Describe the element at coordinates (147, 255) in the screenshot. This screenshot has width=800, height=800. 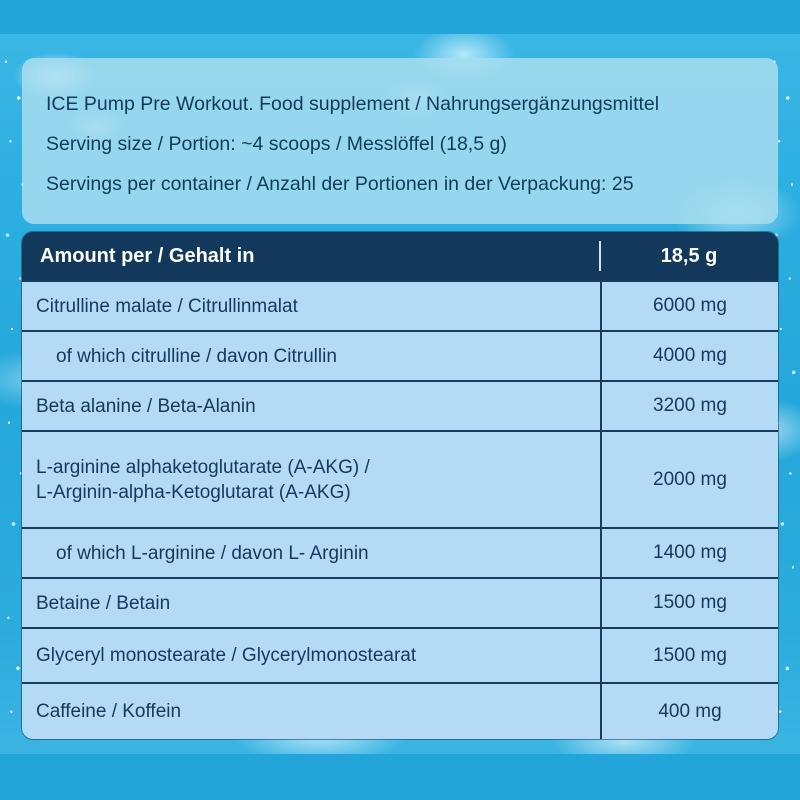
I see `header-amount-per-label: Amount per / Gehalt in` at that location.